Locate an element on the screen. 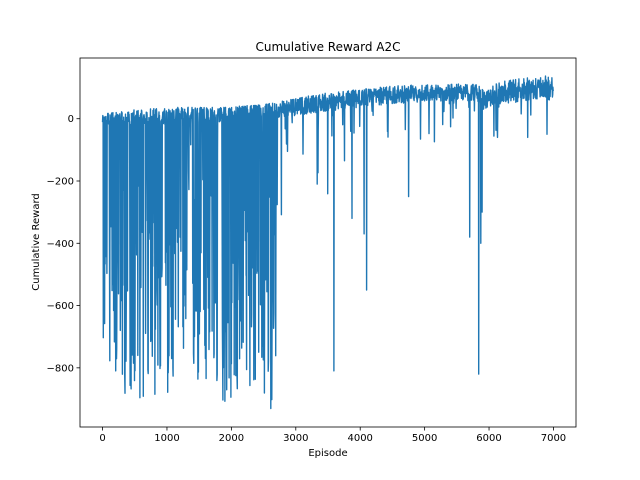  y-axis-label: Cumulative Reward is located at coordinates (36, 242).